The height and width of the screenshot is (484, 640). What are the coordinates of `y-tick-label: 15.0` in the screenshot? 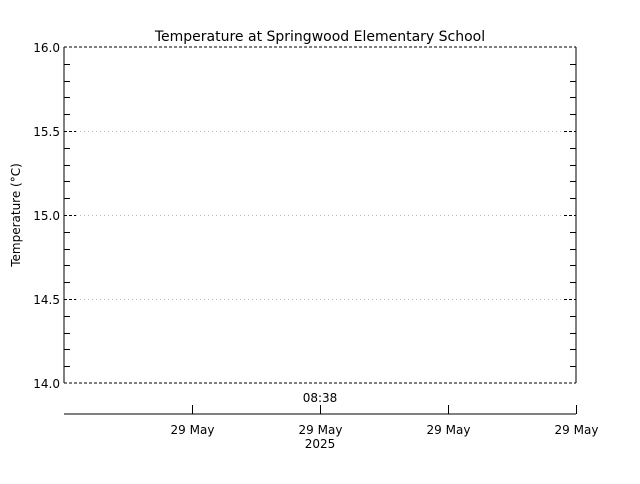 It's located at (46, 216).